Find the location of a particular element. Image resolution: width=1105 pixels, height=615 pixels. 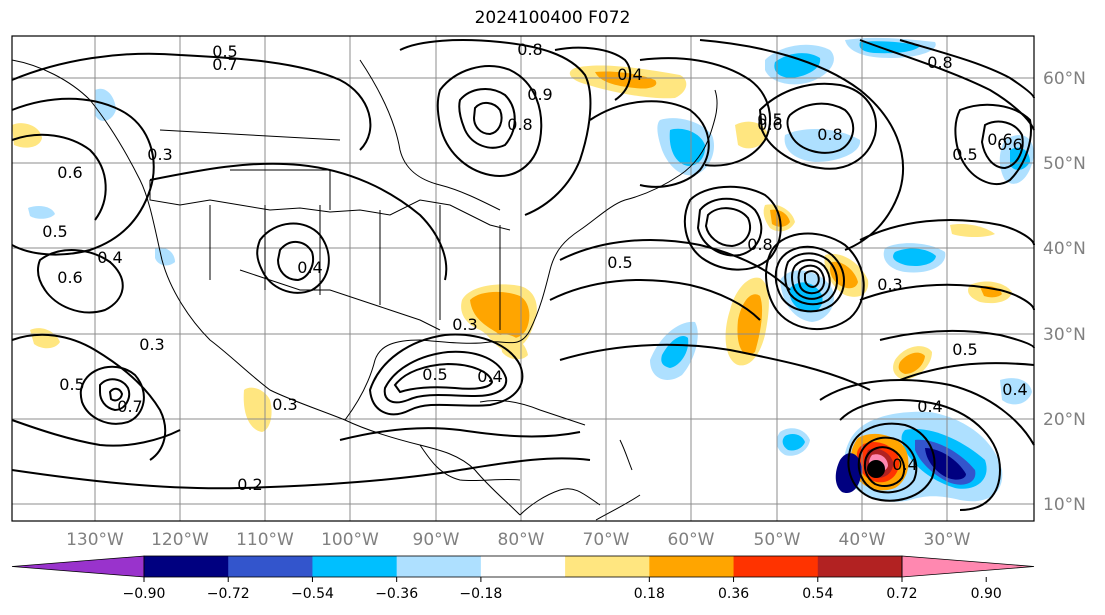

lon-label: 70°W is located at coordinates (606, 540).